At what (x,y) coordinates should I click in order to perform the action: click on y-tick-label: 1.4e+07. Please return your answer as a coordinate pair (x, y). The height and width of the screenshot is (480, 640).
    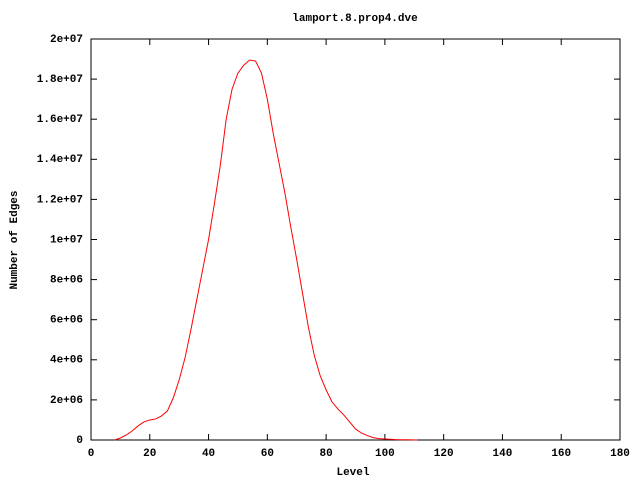
    Looking at the image, I should click on (60, 160).